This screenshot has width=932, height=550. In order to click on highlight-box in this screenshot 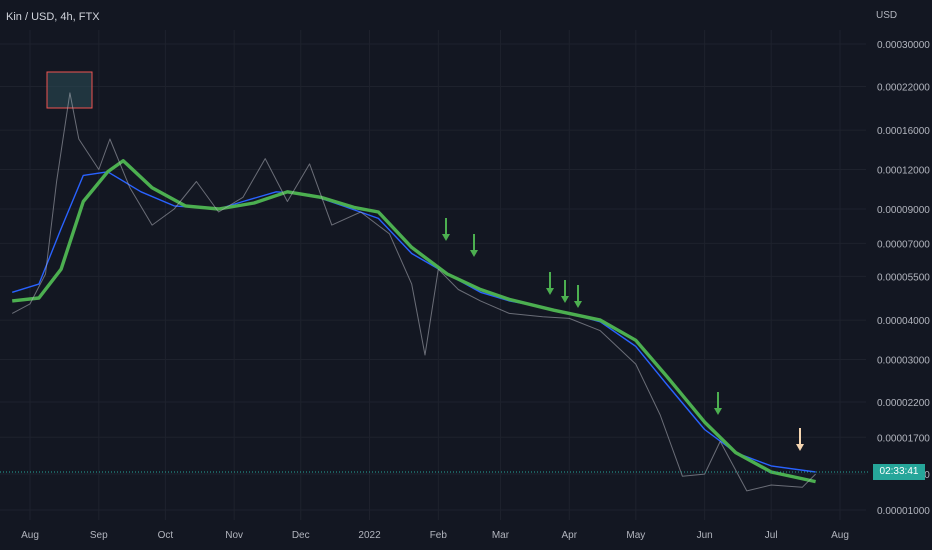, I will do `click(69, 90)`.